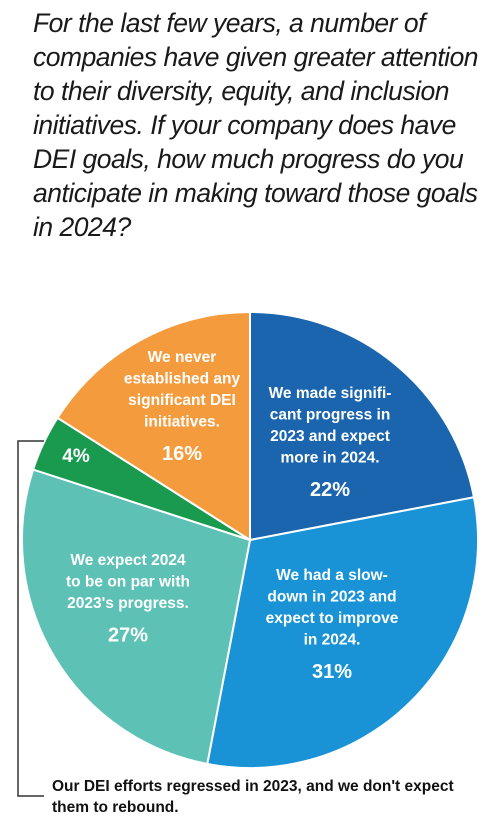 The image size is (500, 834). What do you see at coordinates (128, 636) in the screenshot?
I see `slice-value-label: 27%` at bounding box center [128, 636].